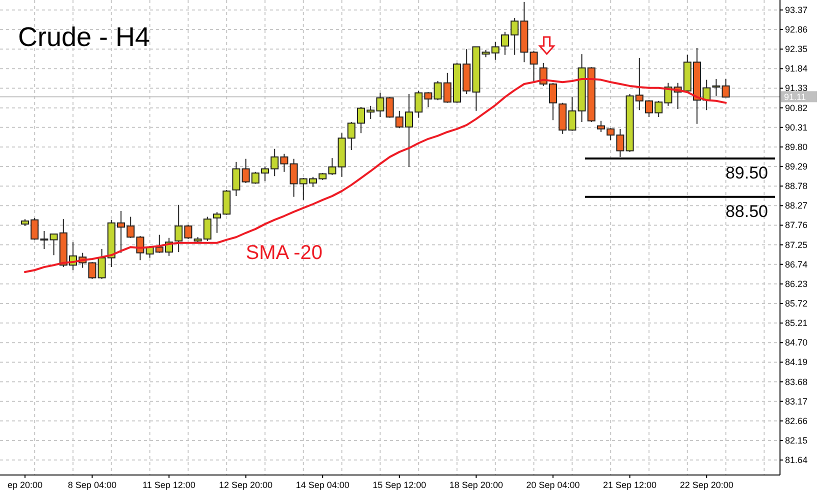  I want to click on y-tick-label: 82.15, so click(796, 440).